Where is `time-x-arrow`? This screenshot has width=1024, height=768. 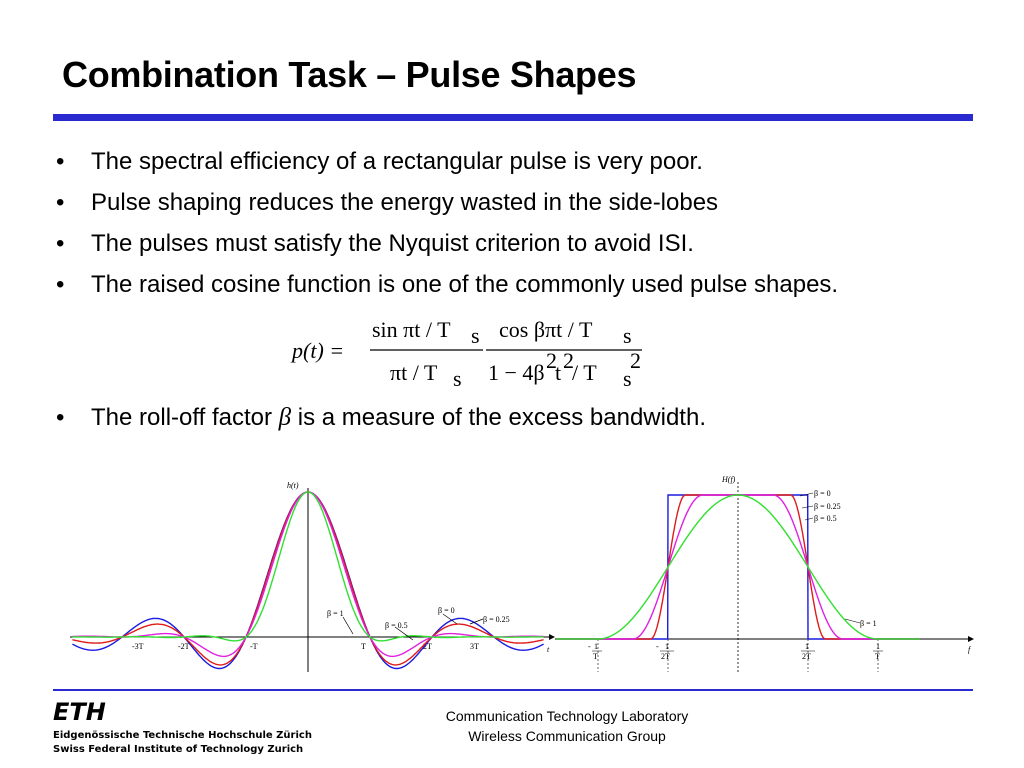 time-x-arrow is located at coordinates (552, 637).